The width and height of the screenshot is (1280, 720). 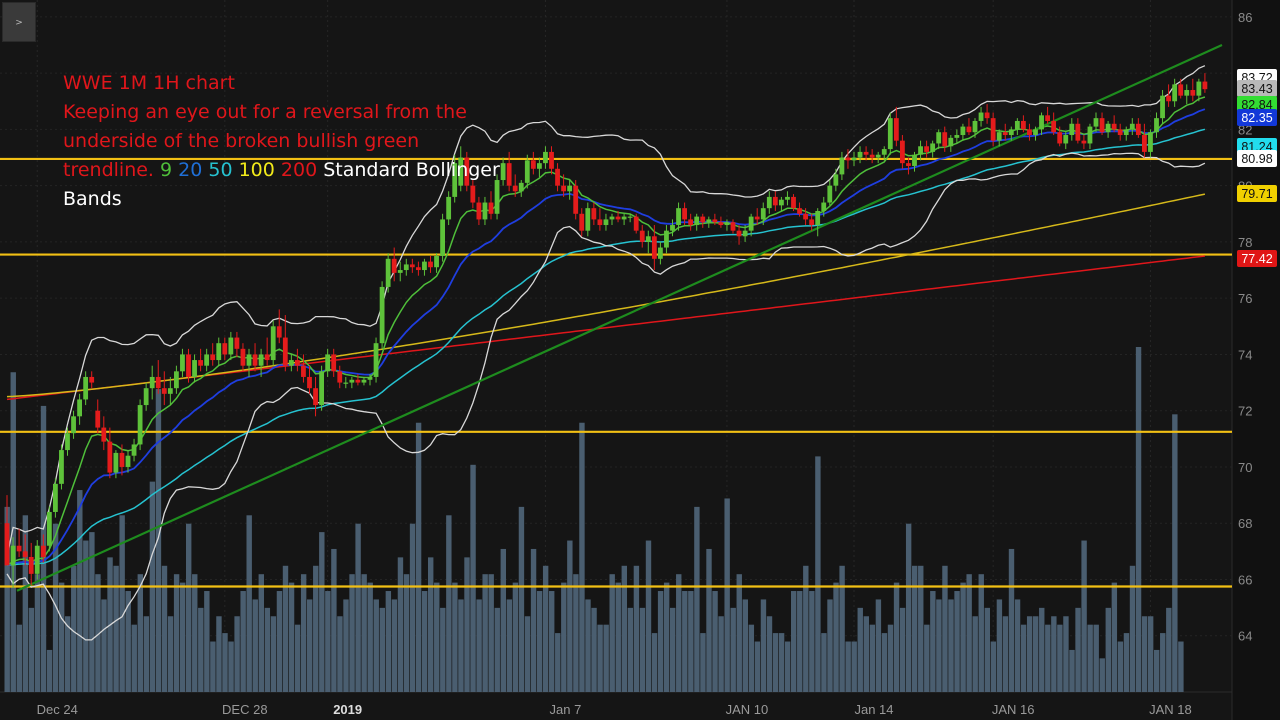 What do you see at coordinates (253, 170) in the screenshot?
I see `legend-ma-100: 100` at bounding box center [253, 170].